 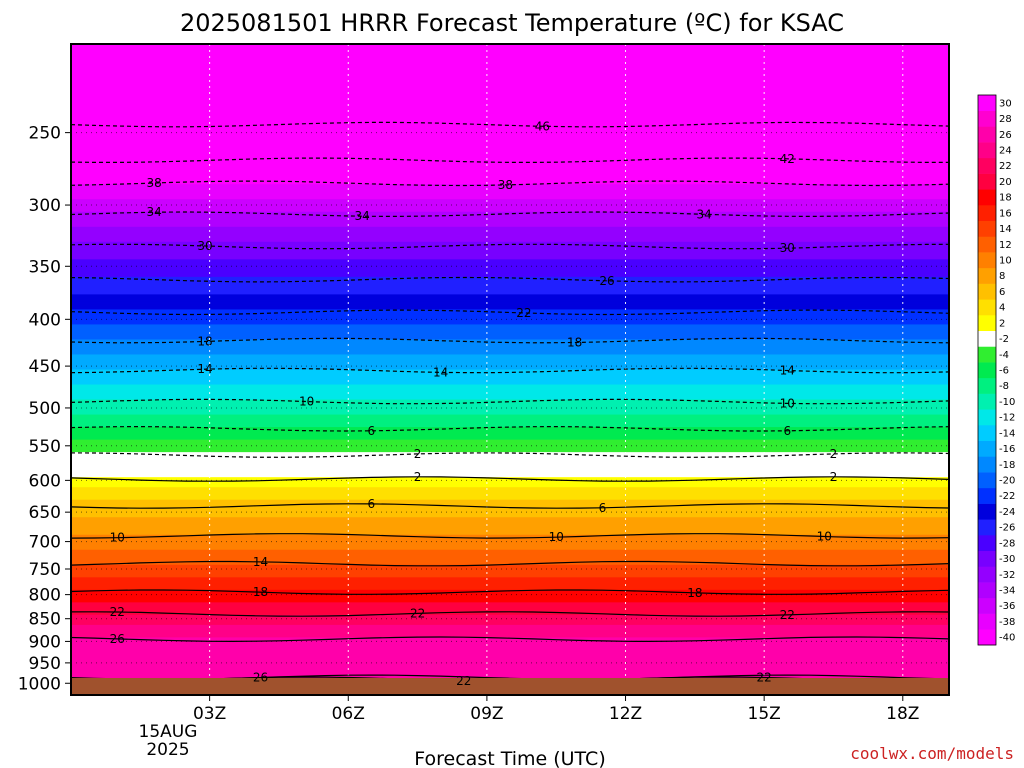 I want to click on pressure-tick-label: 750, so click(x=45, y=570).